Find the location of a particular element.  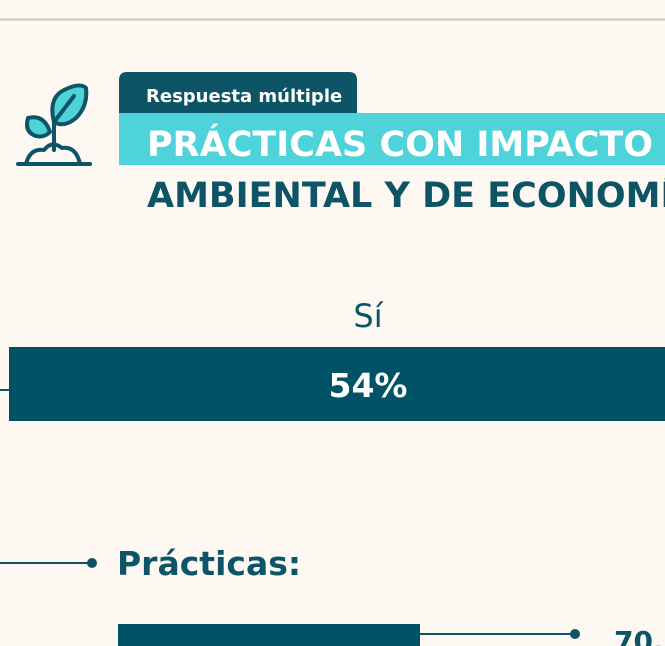

tag-background is located at coordinates (238, 92).